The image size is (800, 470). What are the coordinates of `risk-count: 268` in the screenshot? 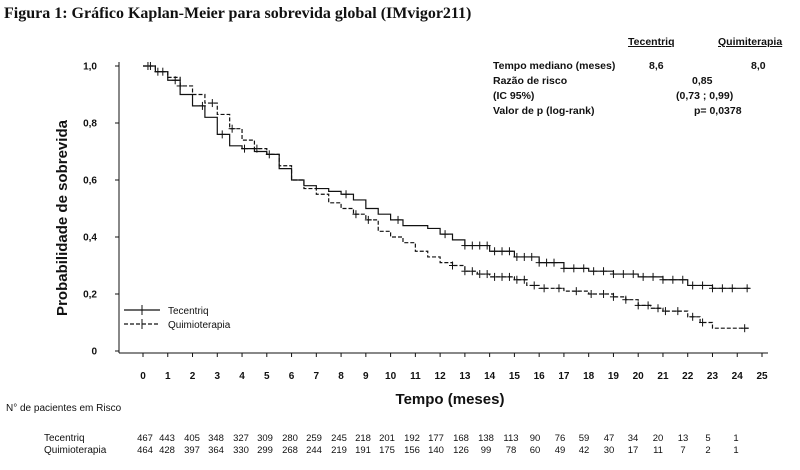 It's located at (290, 450).